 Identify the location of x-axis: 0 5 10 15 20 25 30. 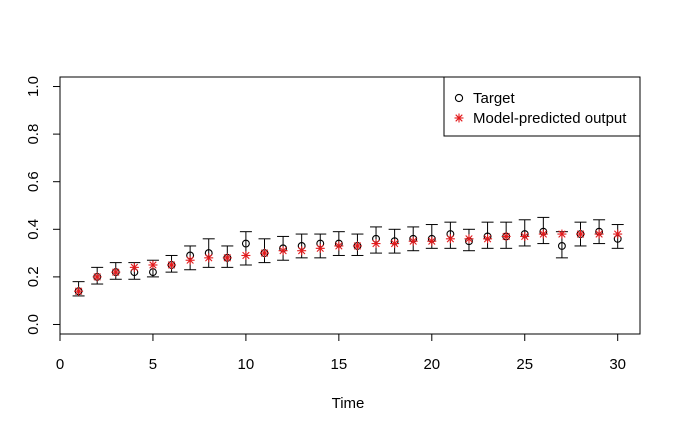
(341, 353).